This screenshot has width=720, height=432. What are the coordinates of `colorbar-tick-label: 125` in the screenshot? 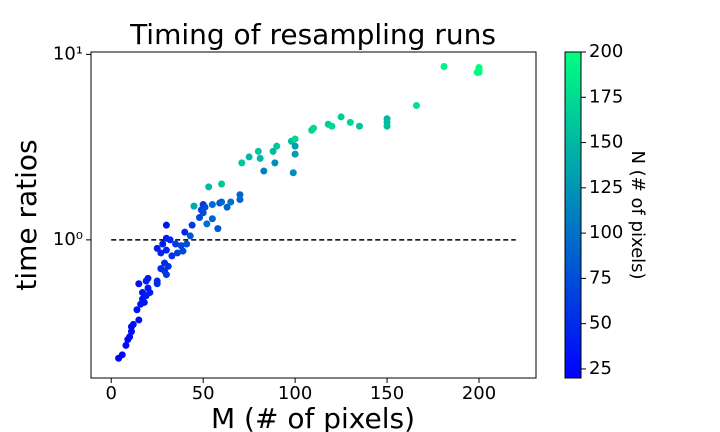 It's located at (606, 187).